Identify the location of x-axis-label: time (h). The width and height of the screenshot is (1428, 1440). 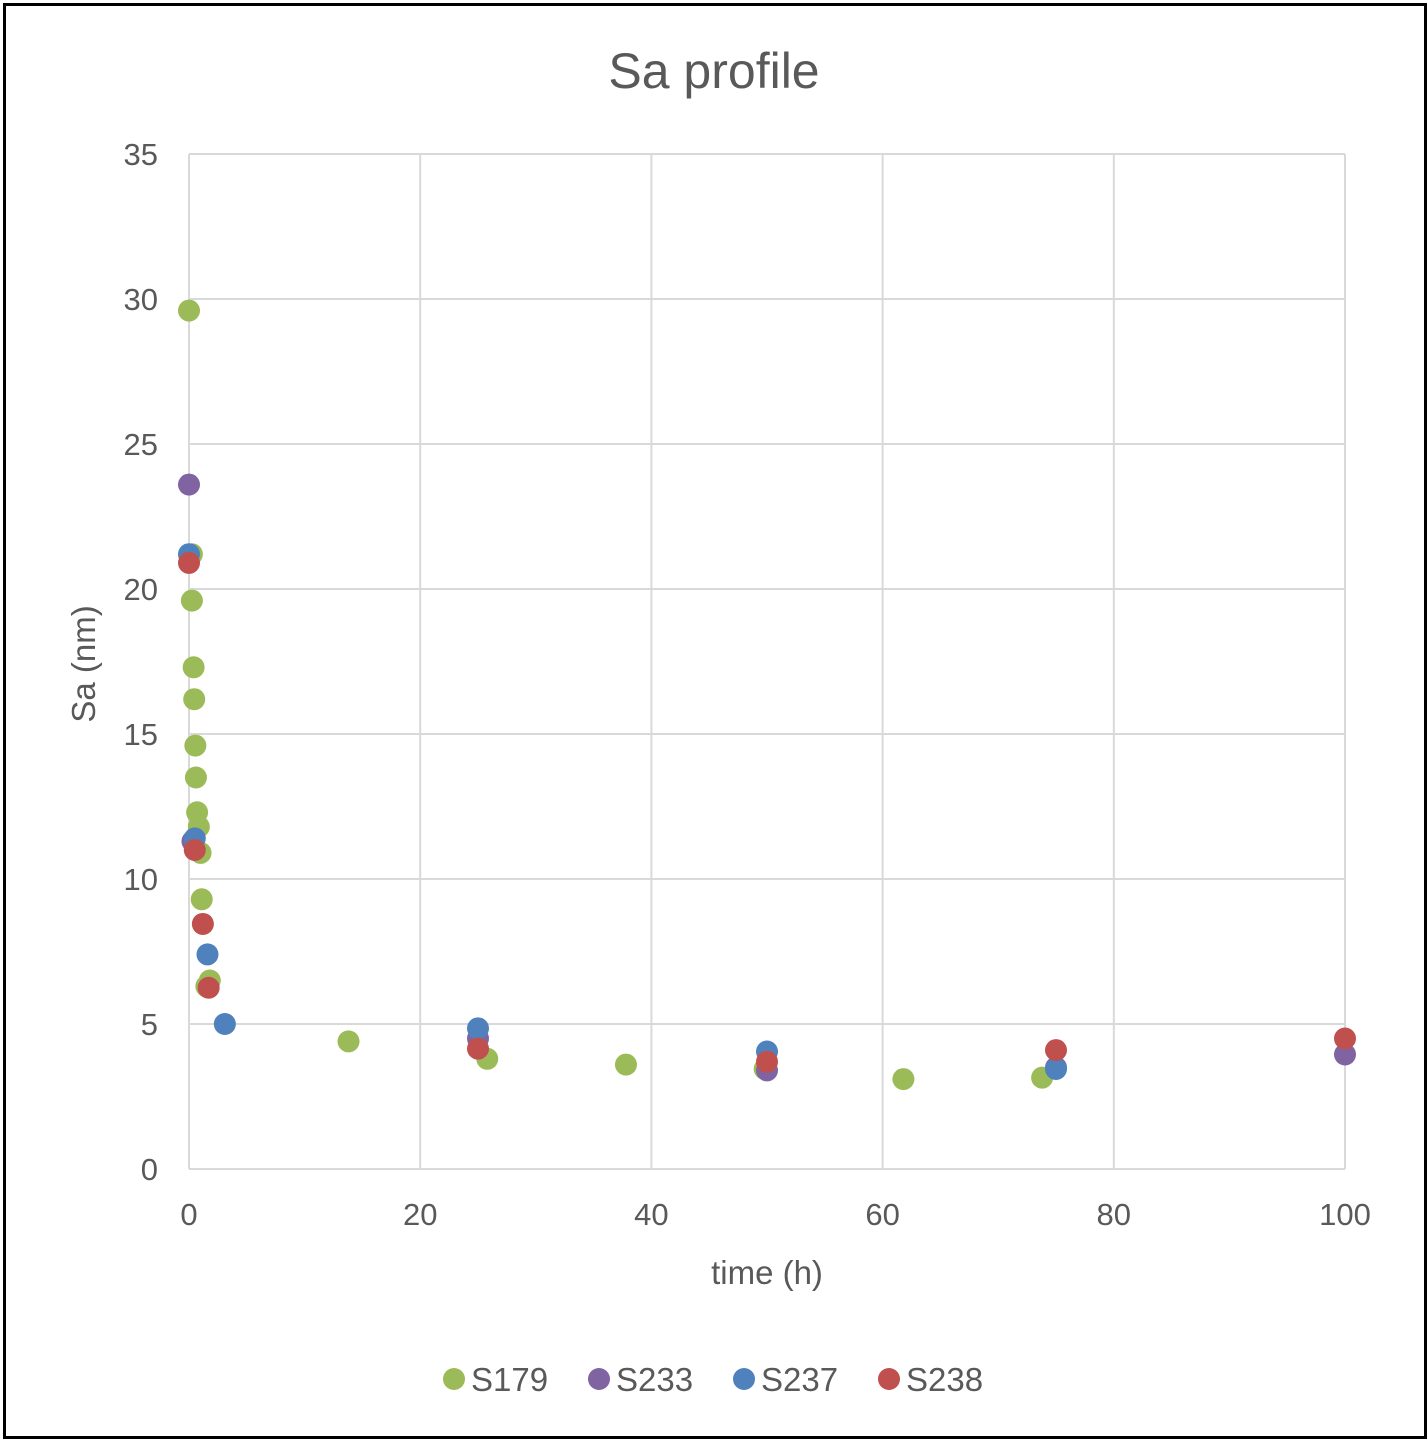
(767, 1272).